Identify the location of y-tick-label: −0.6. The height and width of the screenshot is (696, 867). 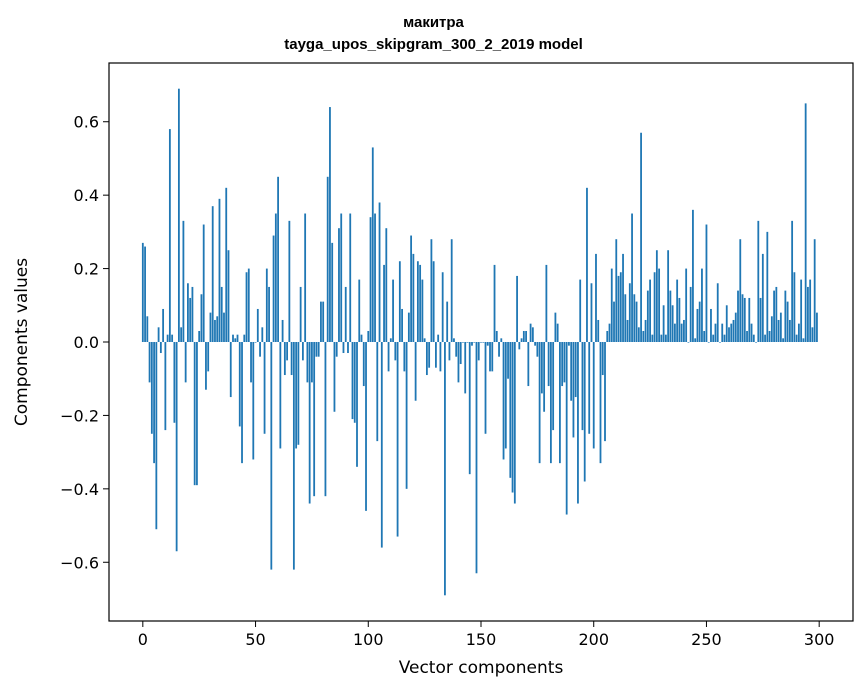
(79, 562).